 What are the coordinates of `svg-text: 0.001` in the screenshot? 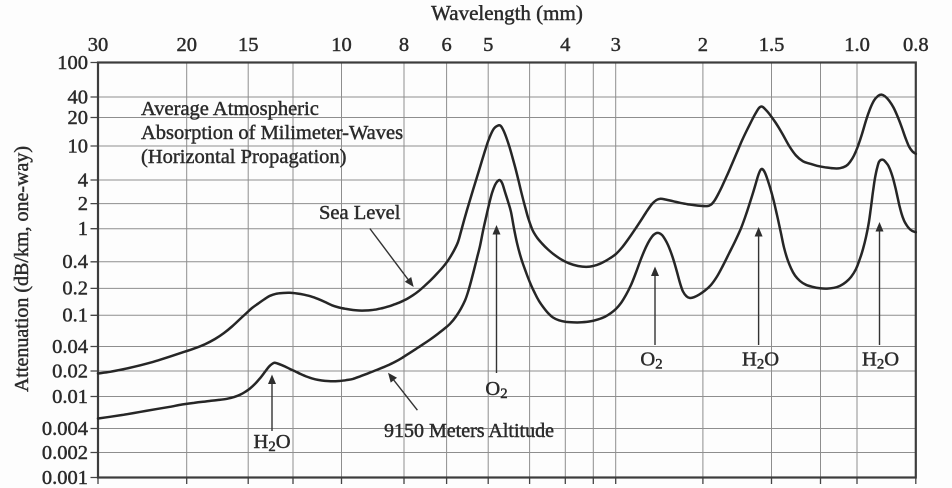 It's located at (65, 477).